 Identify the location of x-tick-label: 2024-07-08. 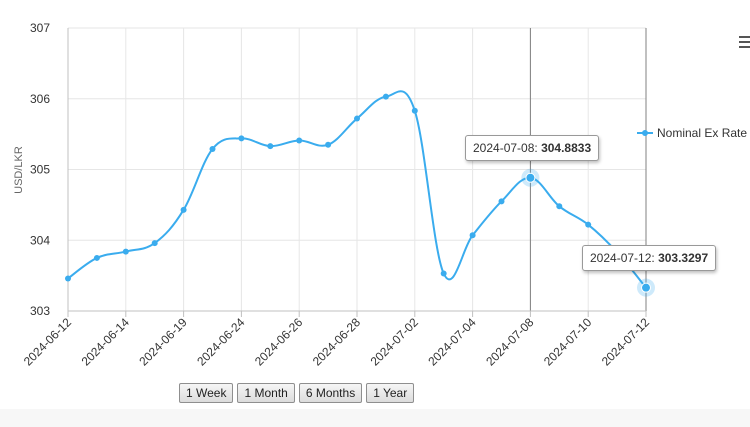
(510, 342).